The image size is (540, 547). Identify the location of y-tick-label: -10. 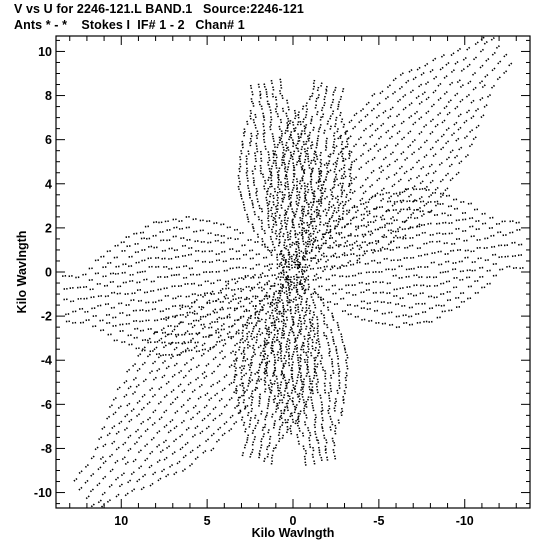
(43, 493).